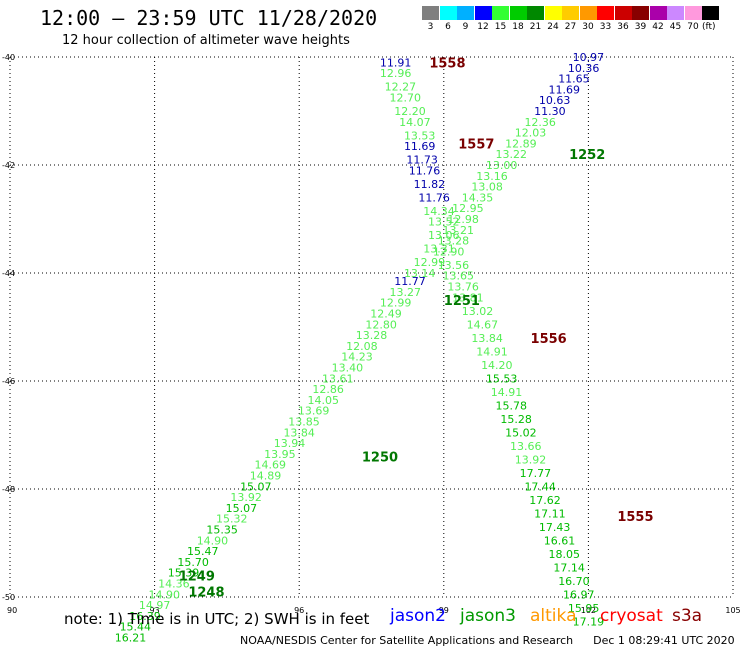 The width and height of the screenshot is (740, 650). What do you see at coordinates (155, 610) in the screenshot?
I see `x-tick-label: 93` at bounding box center [155, 610].